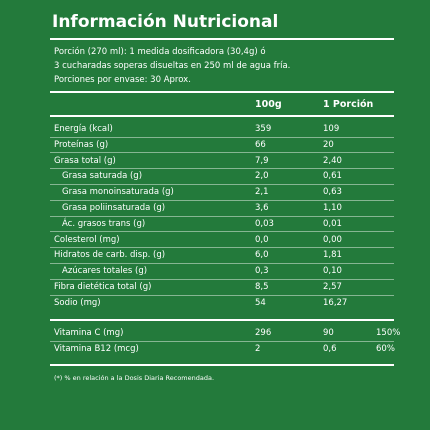 The image size is (430, 430). I want to click on row-value: 0,63, so click(332, 192).